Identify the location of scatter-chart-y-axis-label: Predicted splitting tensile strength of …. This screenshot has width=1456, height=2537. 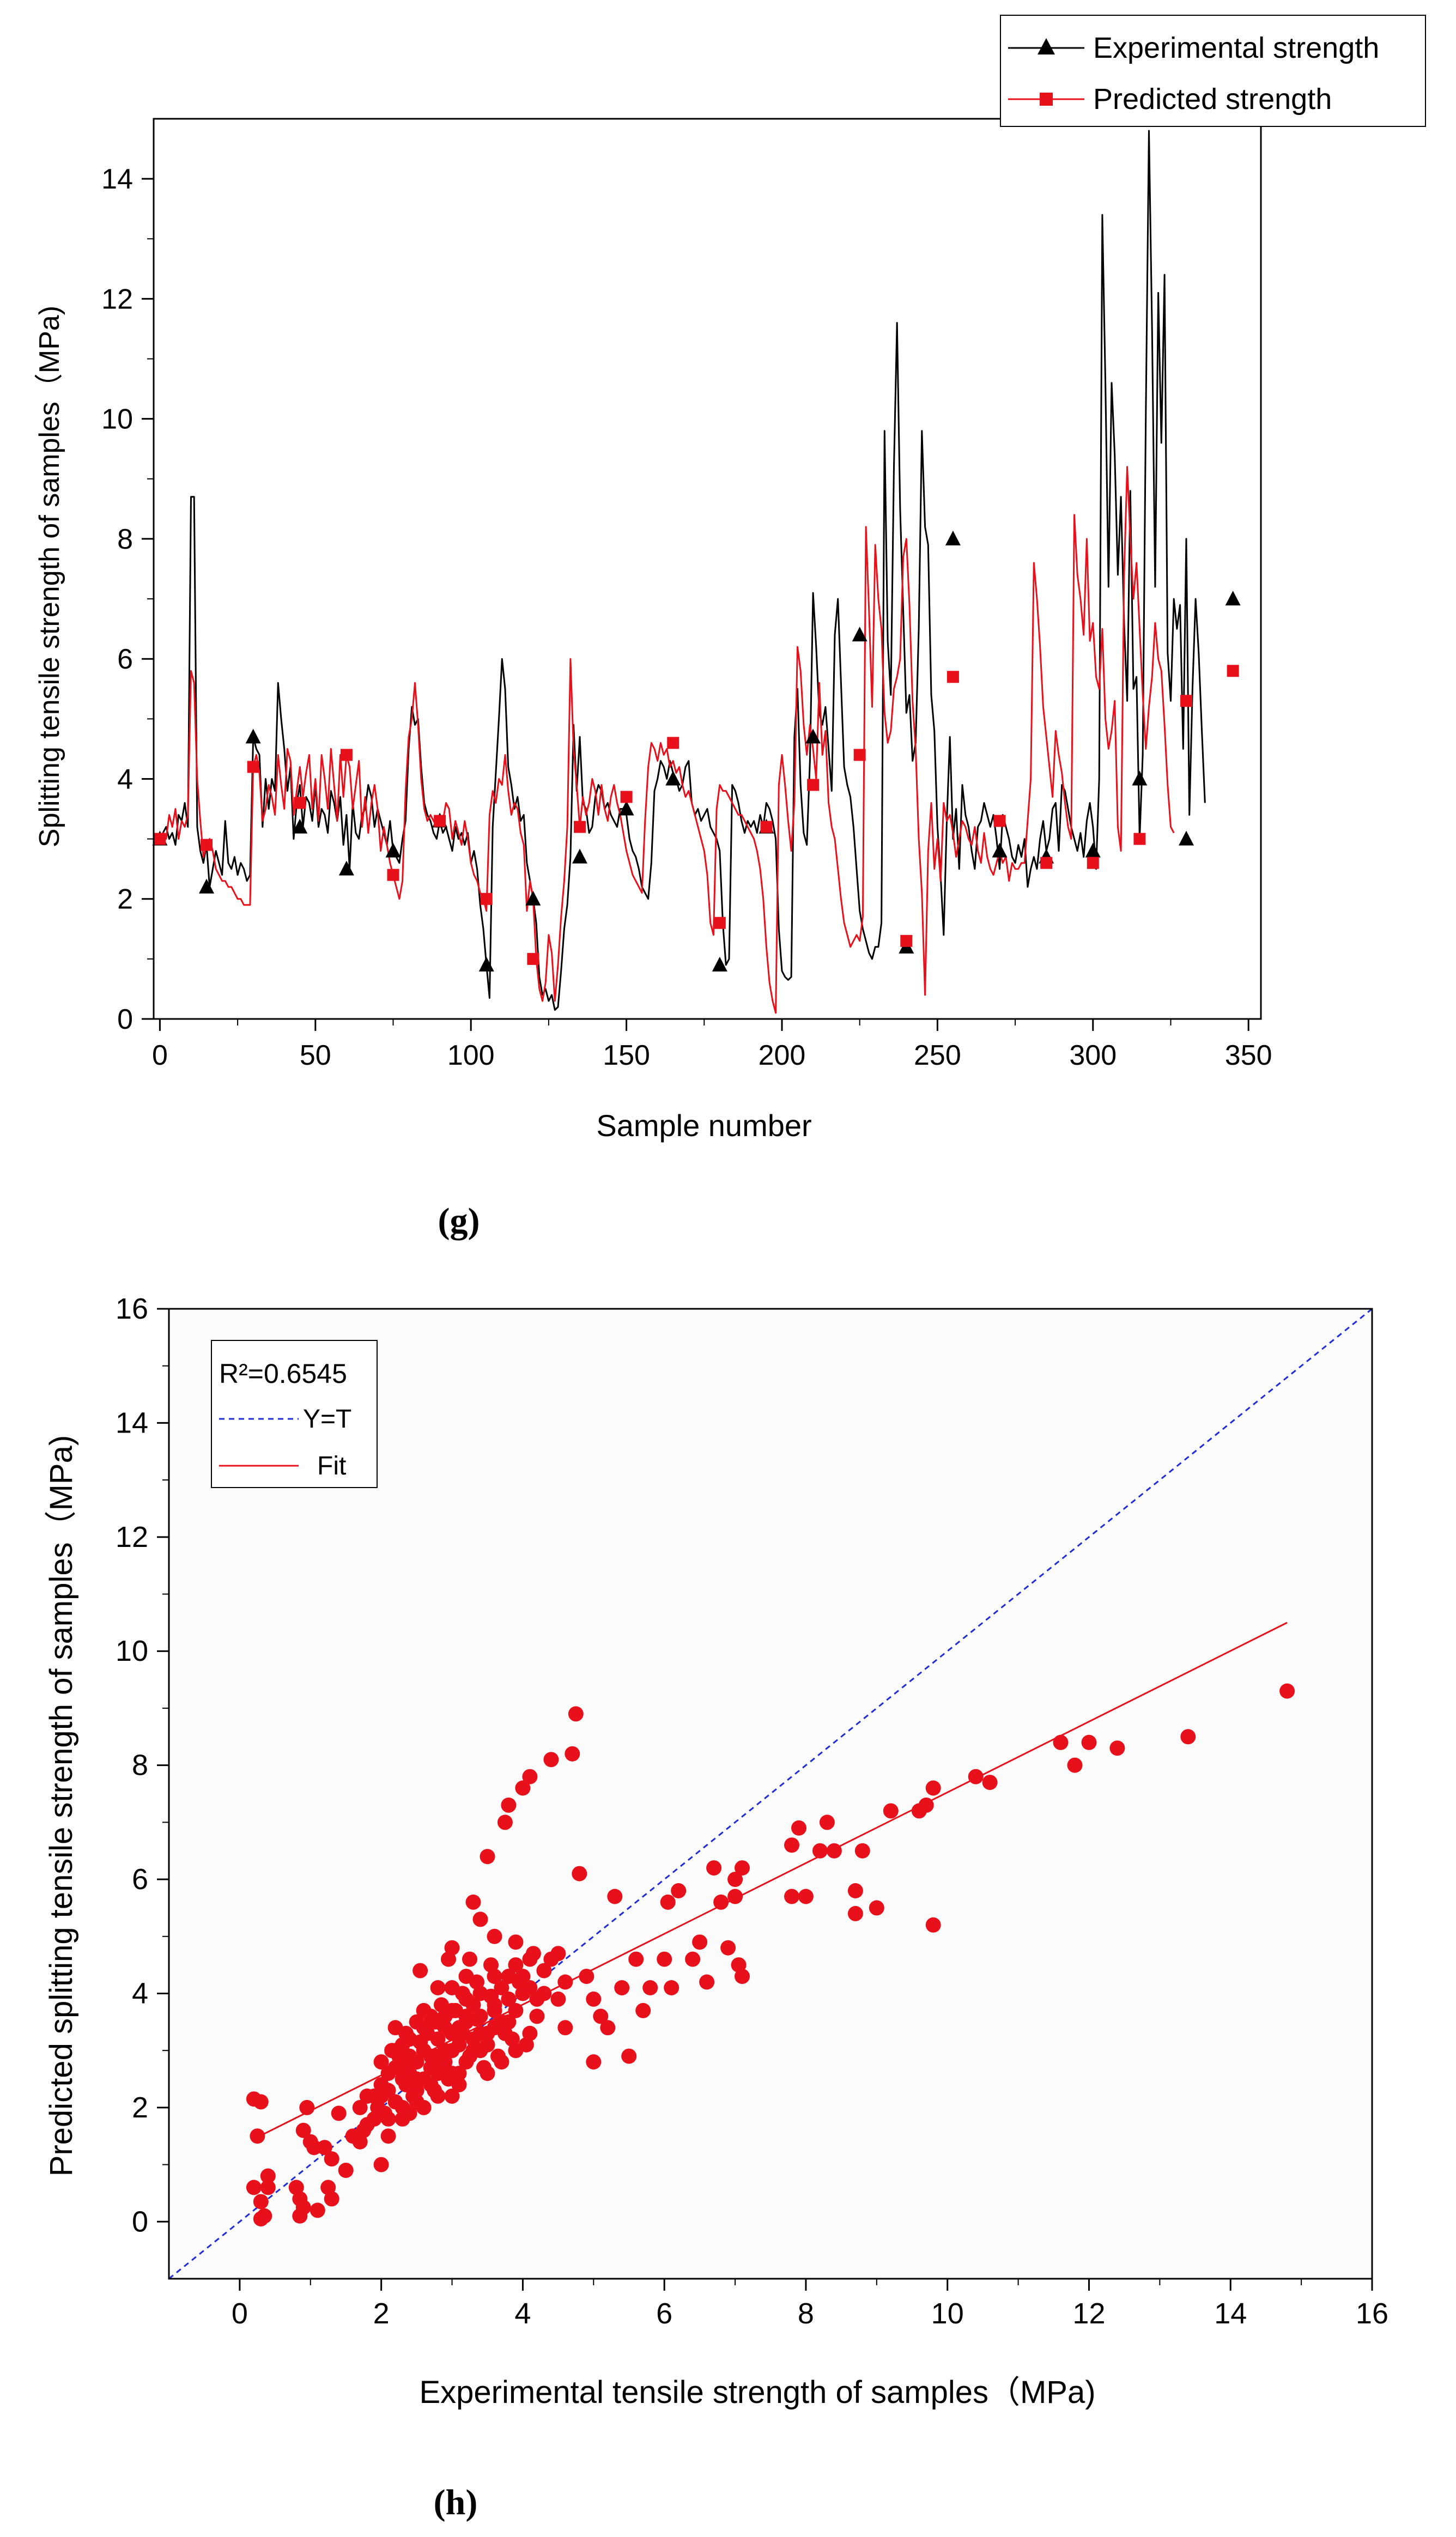
(61, 1805).